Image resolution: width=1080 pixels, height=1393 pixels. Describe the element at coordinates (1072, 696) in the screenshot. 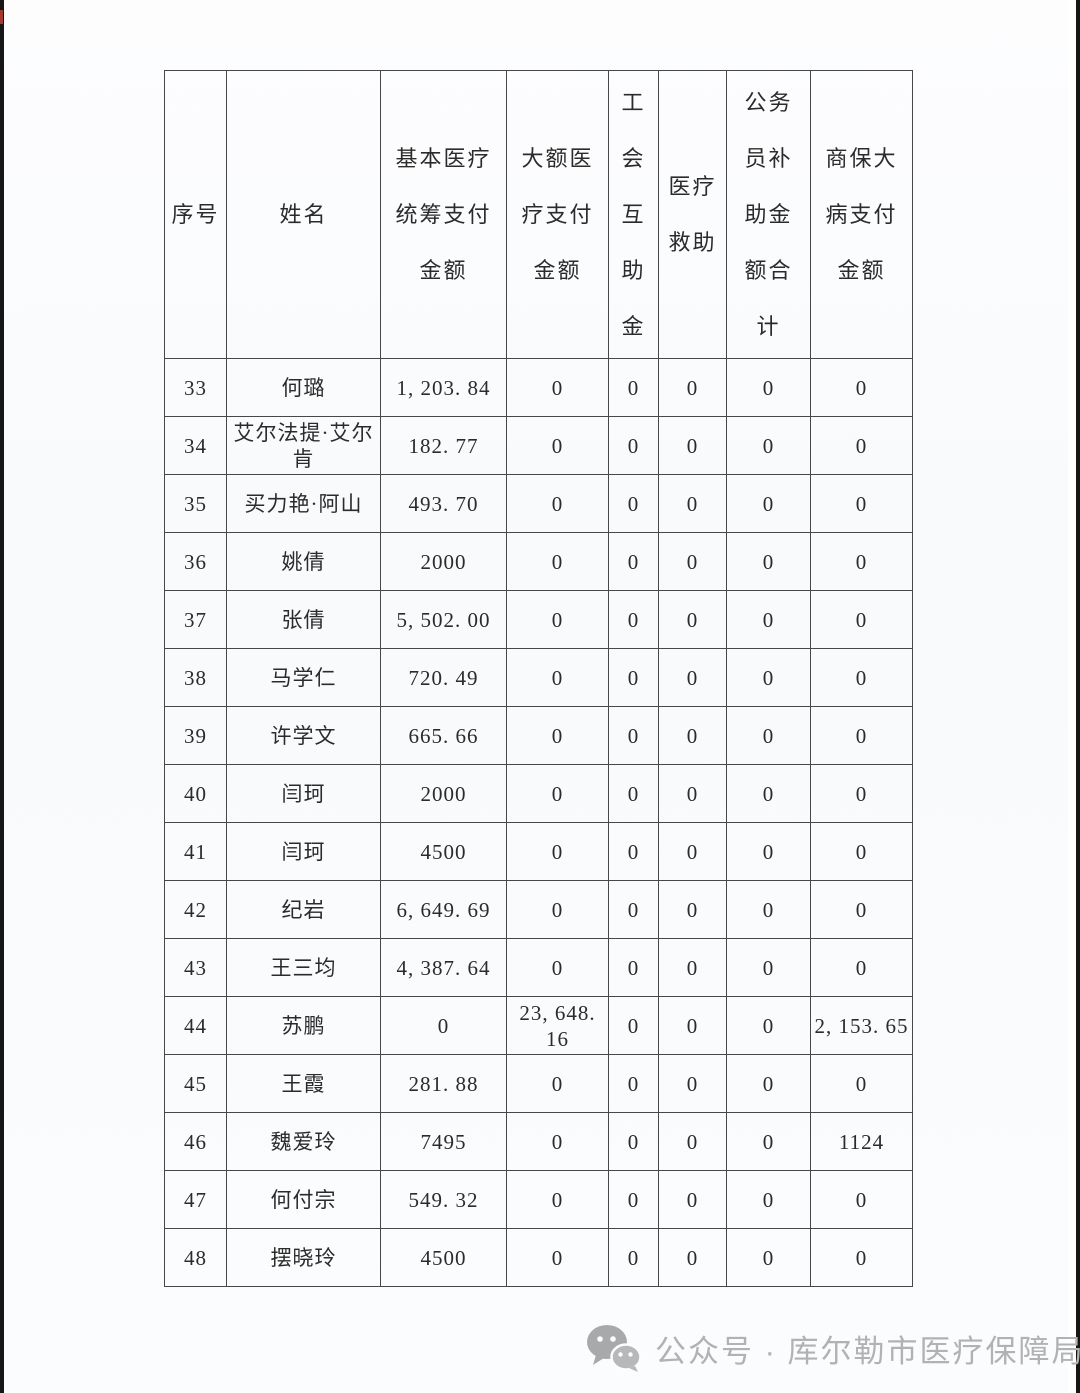

I see `photo-right-gap` at that location.